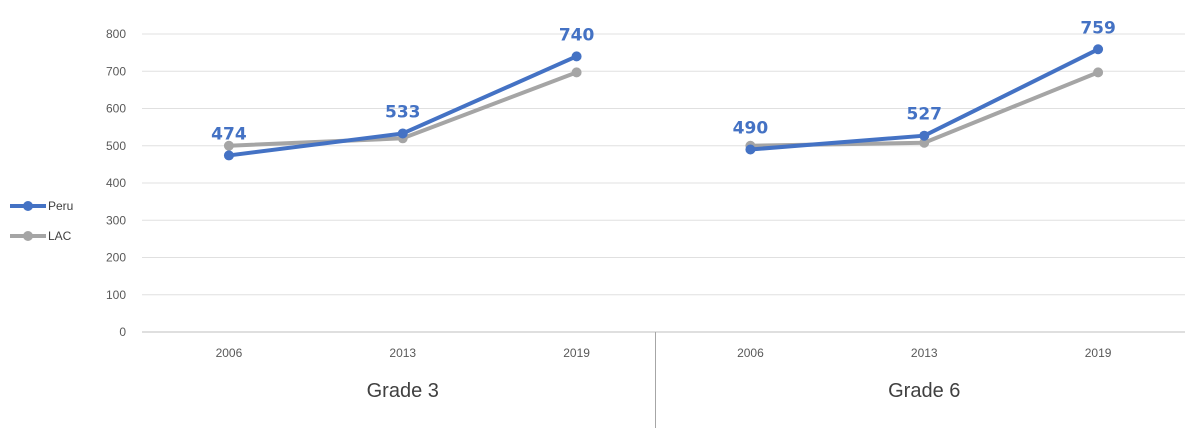 This screenshot has height=430, width=1190. Describe the element at coordinates (41, 221) in the screenshot. I see `legend: Peru LAC` at that location.